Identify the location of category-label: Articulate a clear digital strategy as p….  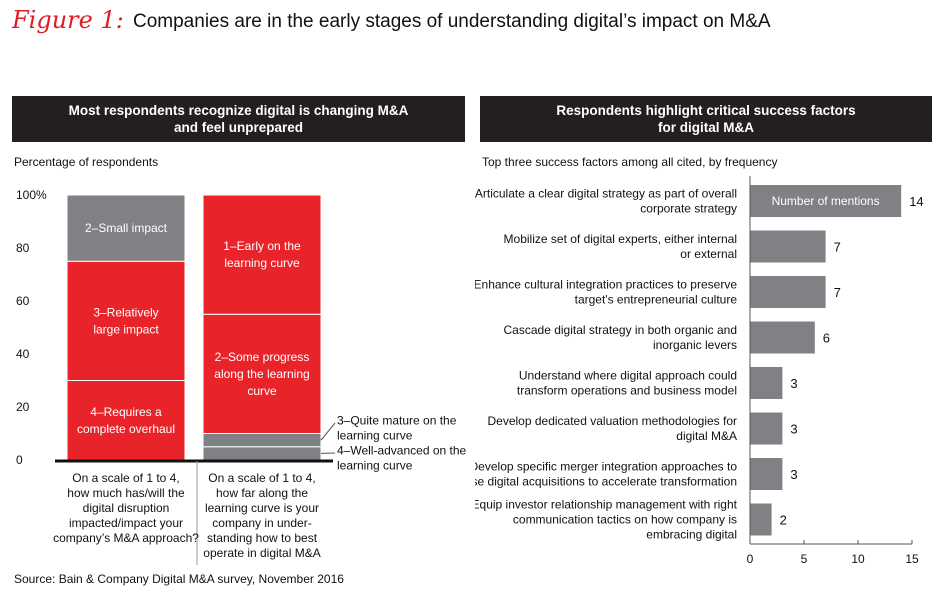
(606, 201).